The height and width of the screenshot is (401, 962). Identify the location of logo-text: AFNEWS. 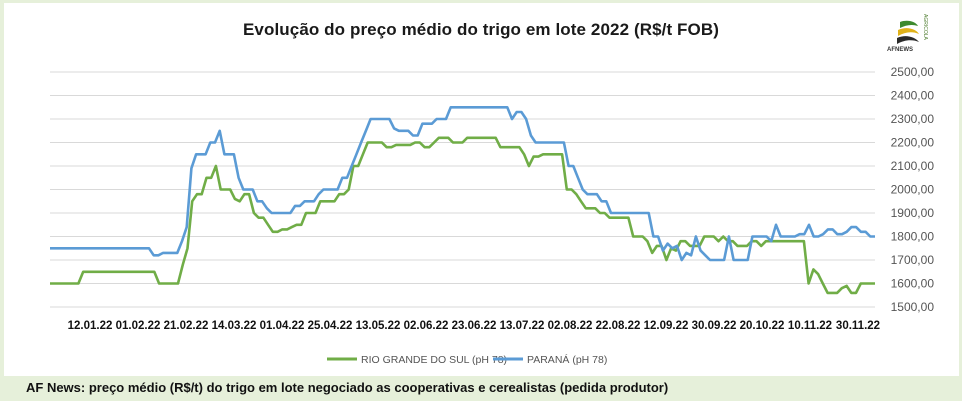
(900, 50).